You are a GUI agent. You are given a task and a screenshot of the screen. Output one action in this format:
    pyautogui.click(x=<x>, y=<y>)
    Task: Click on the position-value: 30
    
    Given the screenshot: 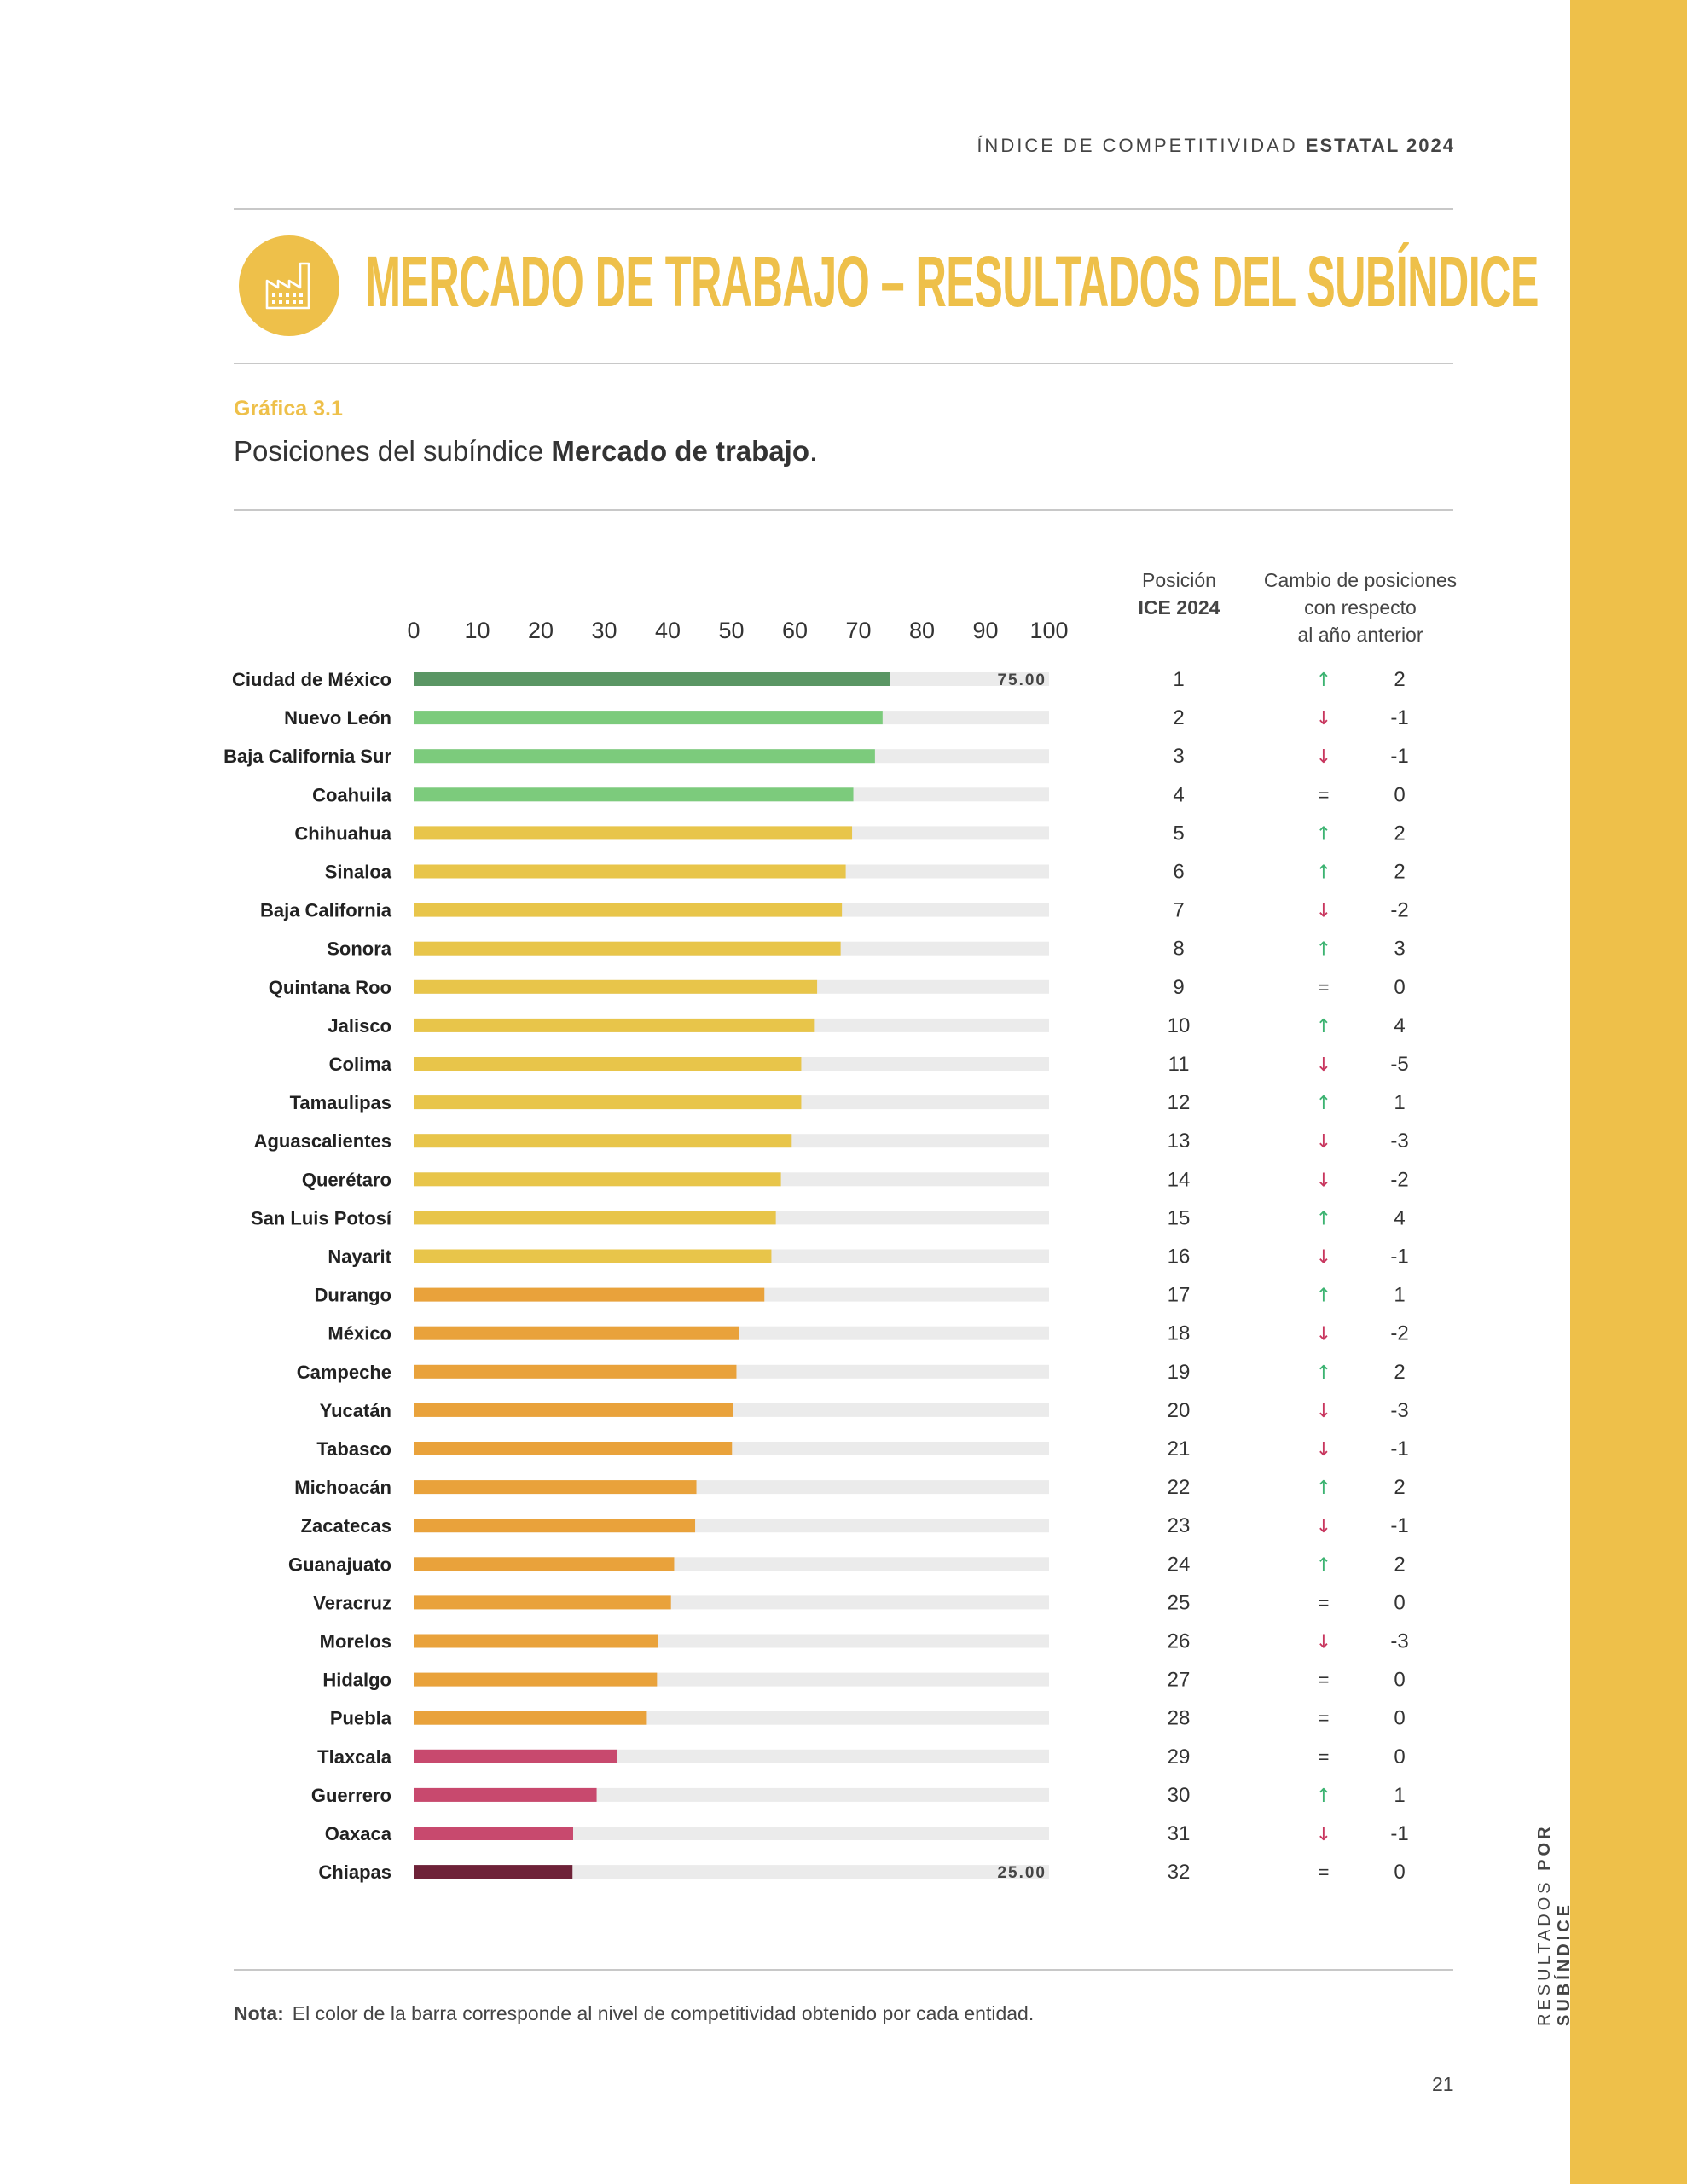 What is the action you would take?
    pyautogui.click(x=1179, y=1796)
    